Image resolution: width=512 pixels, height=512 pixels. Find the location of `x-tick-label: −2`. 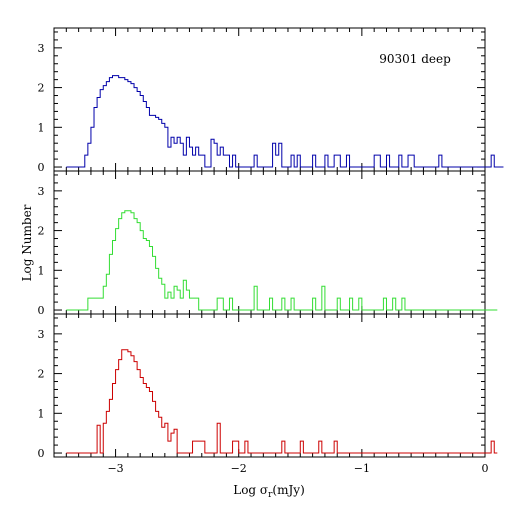

x-tick-label: −2 is located at coordinates (239, 468).